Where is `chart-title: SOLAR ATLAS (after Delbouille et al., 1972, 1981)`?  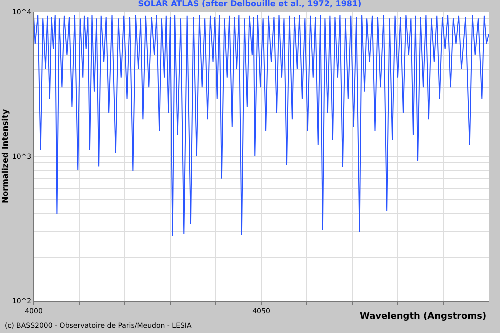 chart-title: SOLAR ATLAS (after Delbouille et al., 1972, 1981) is located at coordinates (250, 4).